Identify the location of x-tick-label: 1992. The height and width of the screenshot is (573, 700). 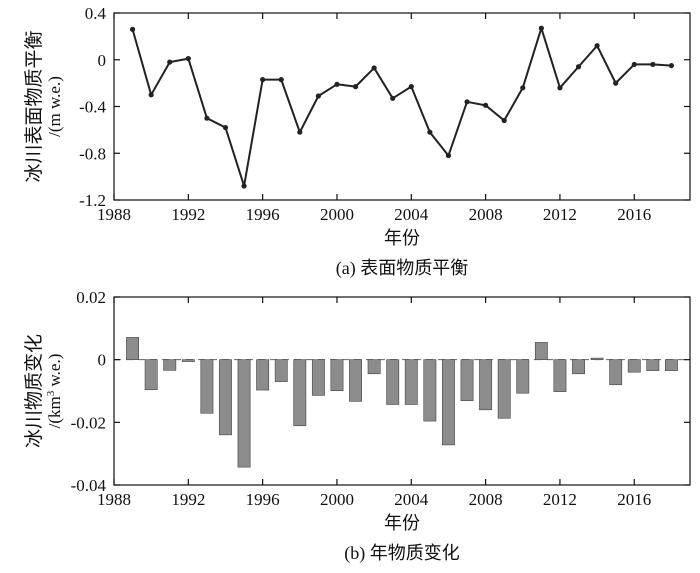
(188, 499).